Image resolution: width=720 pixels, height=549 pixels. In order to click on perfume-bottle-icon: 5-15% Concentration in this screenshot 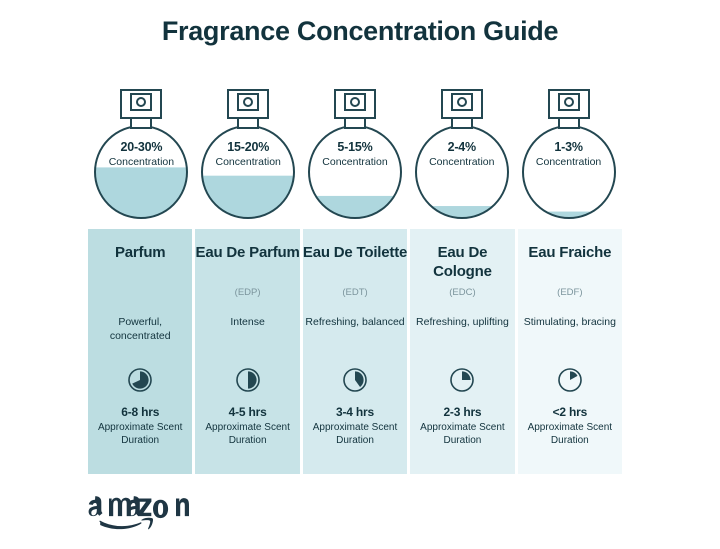, I will do `click(355, 154)`.